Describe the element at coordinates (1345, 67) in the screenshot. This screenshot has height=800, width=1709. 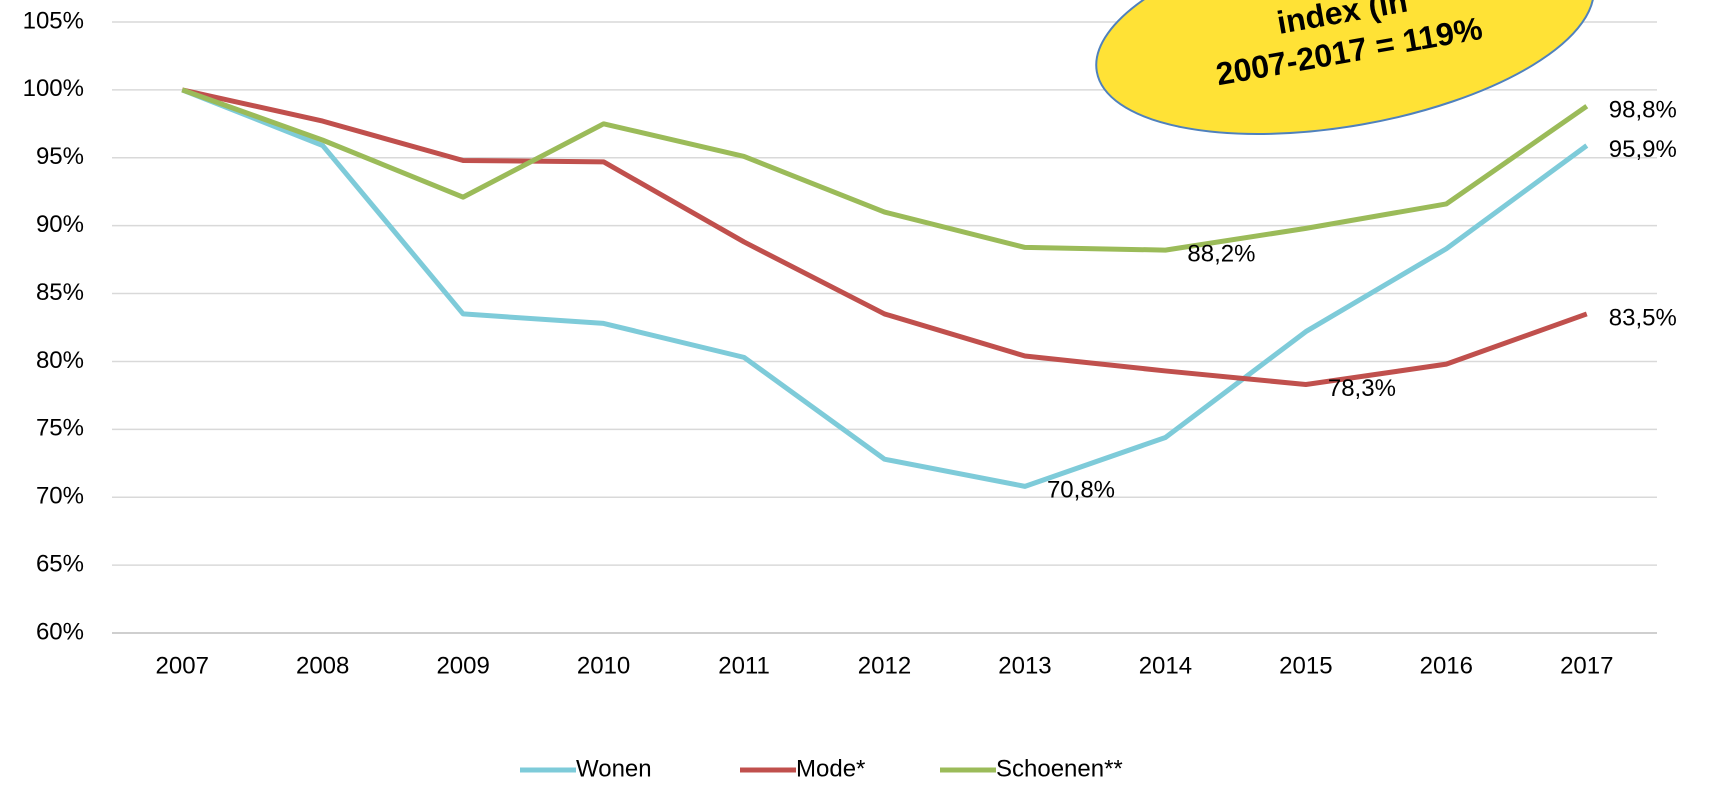
I see `annotation-bubble` at that location.